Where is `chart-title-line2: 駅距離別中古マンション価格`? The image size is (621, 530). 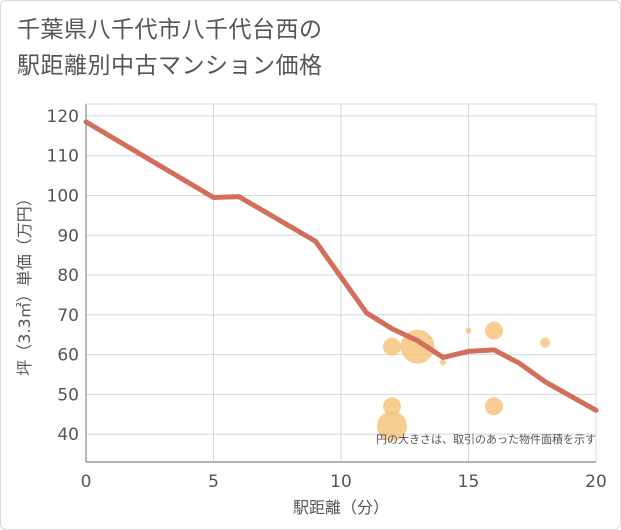
chart-title-line2: 駅距離別中古マンション価格 is located at coordinates (170, 66).